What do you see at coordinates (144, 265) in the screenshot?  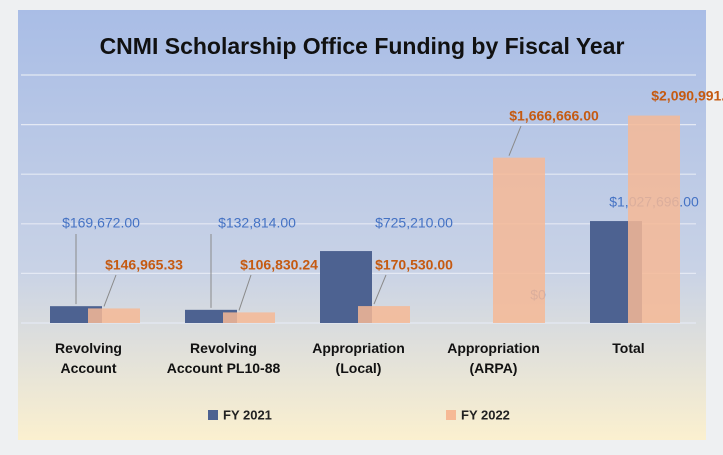 I see `data-label: $146,965.33` at bounding box center [144, 265].